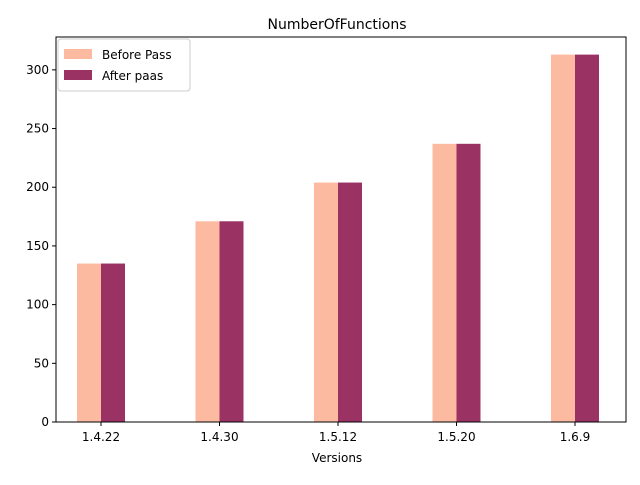 This screenshot has height=485, width=640. I want to click on y-tick-label-6: 300, so click(37, 70).